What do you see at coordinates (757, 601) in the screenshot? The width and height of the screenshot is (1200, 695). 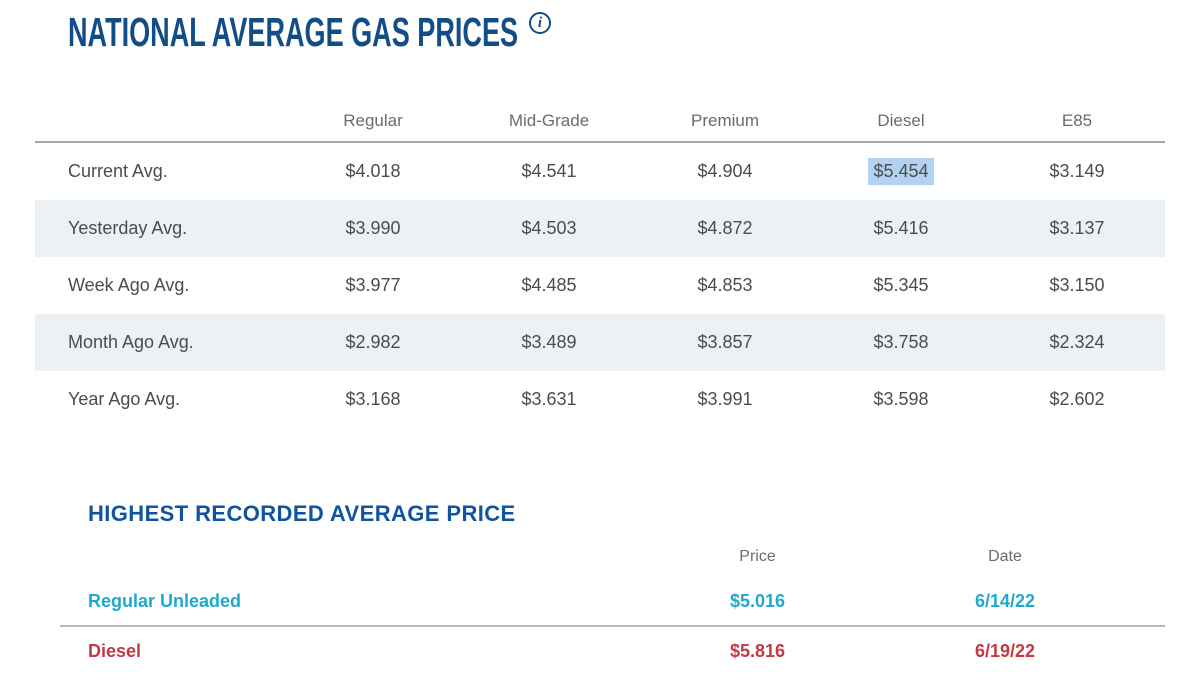 I see `price-cell: $5.016` at bounding box center [757, 601].